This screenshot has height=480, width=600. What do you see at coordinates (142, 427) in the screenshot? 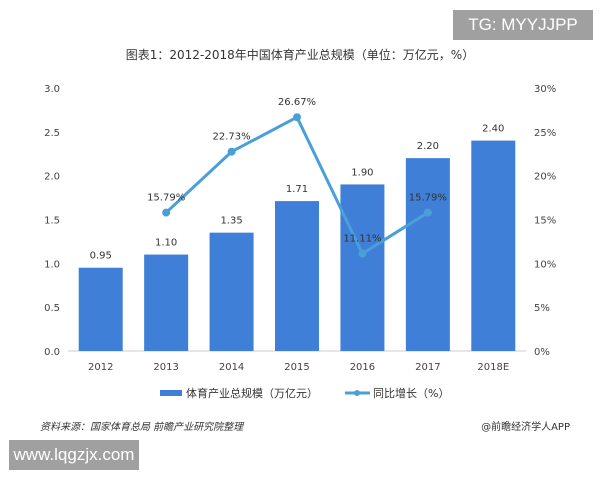
I see `source-note: 资料来源：国家体育总局 前瞻产业研究院整理` at bounding box center [142, 427].